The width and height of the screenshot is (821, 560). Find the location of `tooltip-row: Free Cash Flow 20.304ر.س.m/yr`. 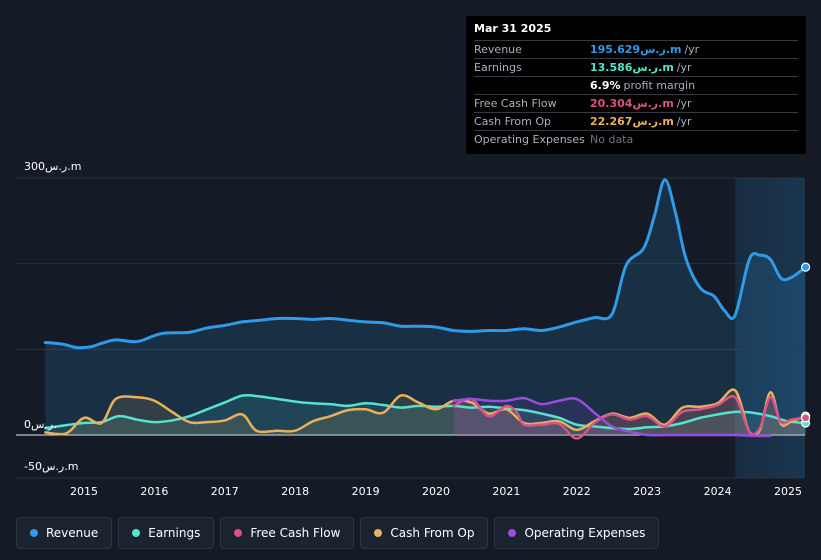

tooltip-row: Free Cash Flow 20.304ر.س.m/yr is located at coordinates (636, 104).